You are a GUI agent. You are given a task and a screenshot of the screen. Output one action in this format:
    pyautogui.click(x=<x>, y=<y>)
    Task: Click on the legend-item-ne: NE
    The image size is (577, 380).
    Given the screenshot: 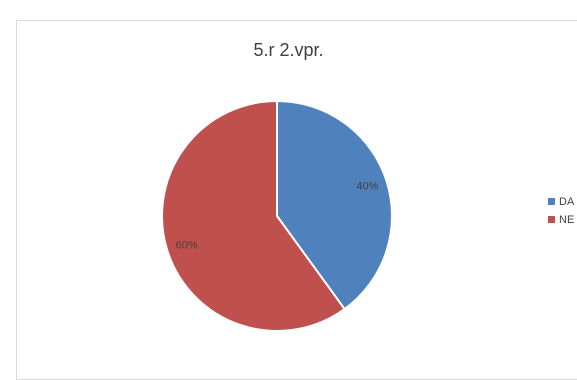 What is the action you would take?
    pyautogui.click(x=561, y=220)
    